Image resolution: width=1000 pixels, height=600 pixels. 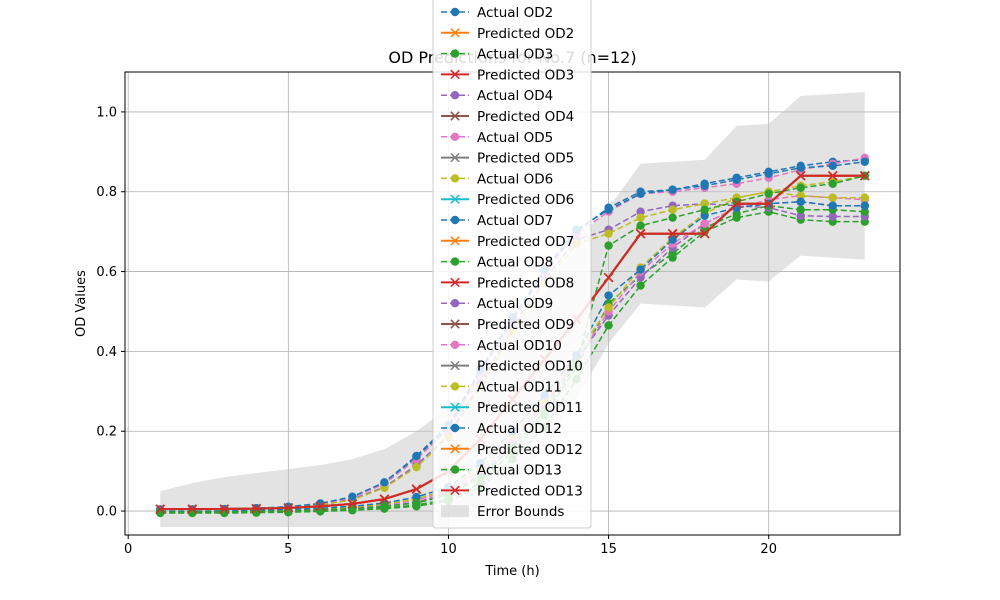 What do you see at coordinates (455, 511) in the screenshot?
I see `legend-swatch-band` at bounding box center [455, 511].